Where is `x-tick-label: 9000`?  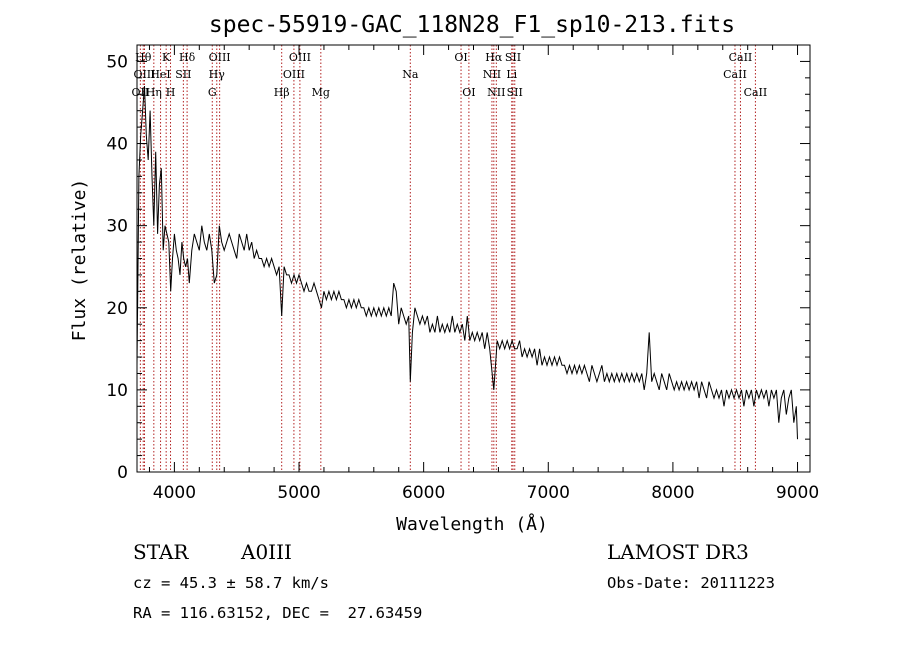 x-tick-label: 9000 is located at coordinates (797, 493).